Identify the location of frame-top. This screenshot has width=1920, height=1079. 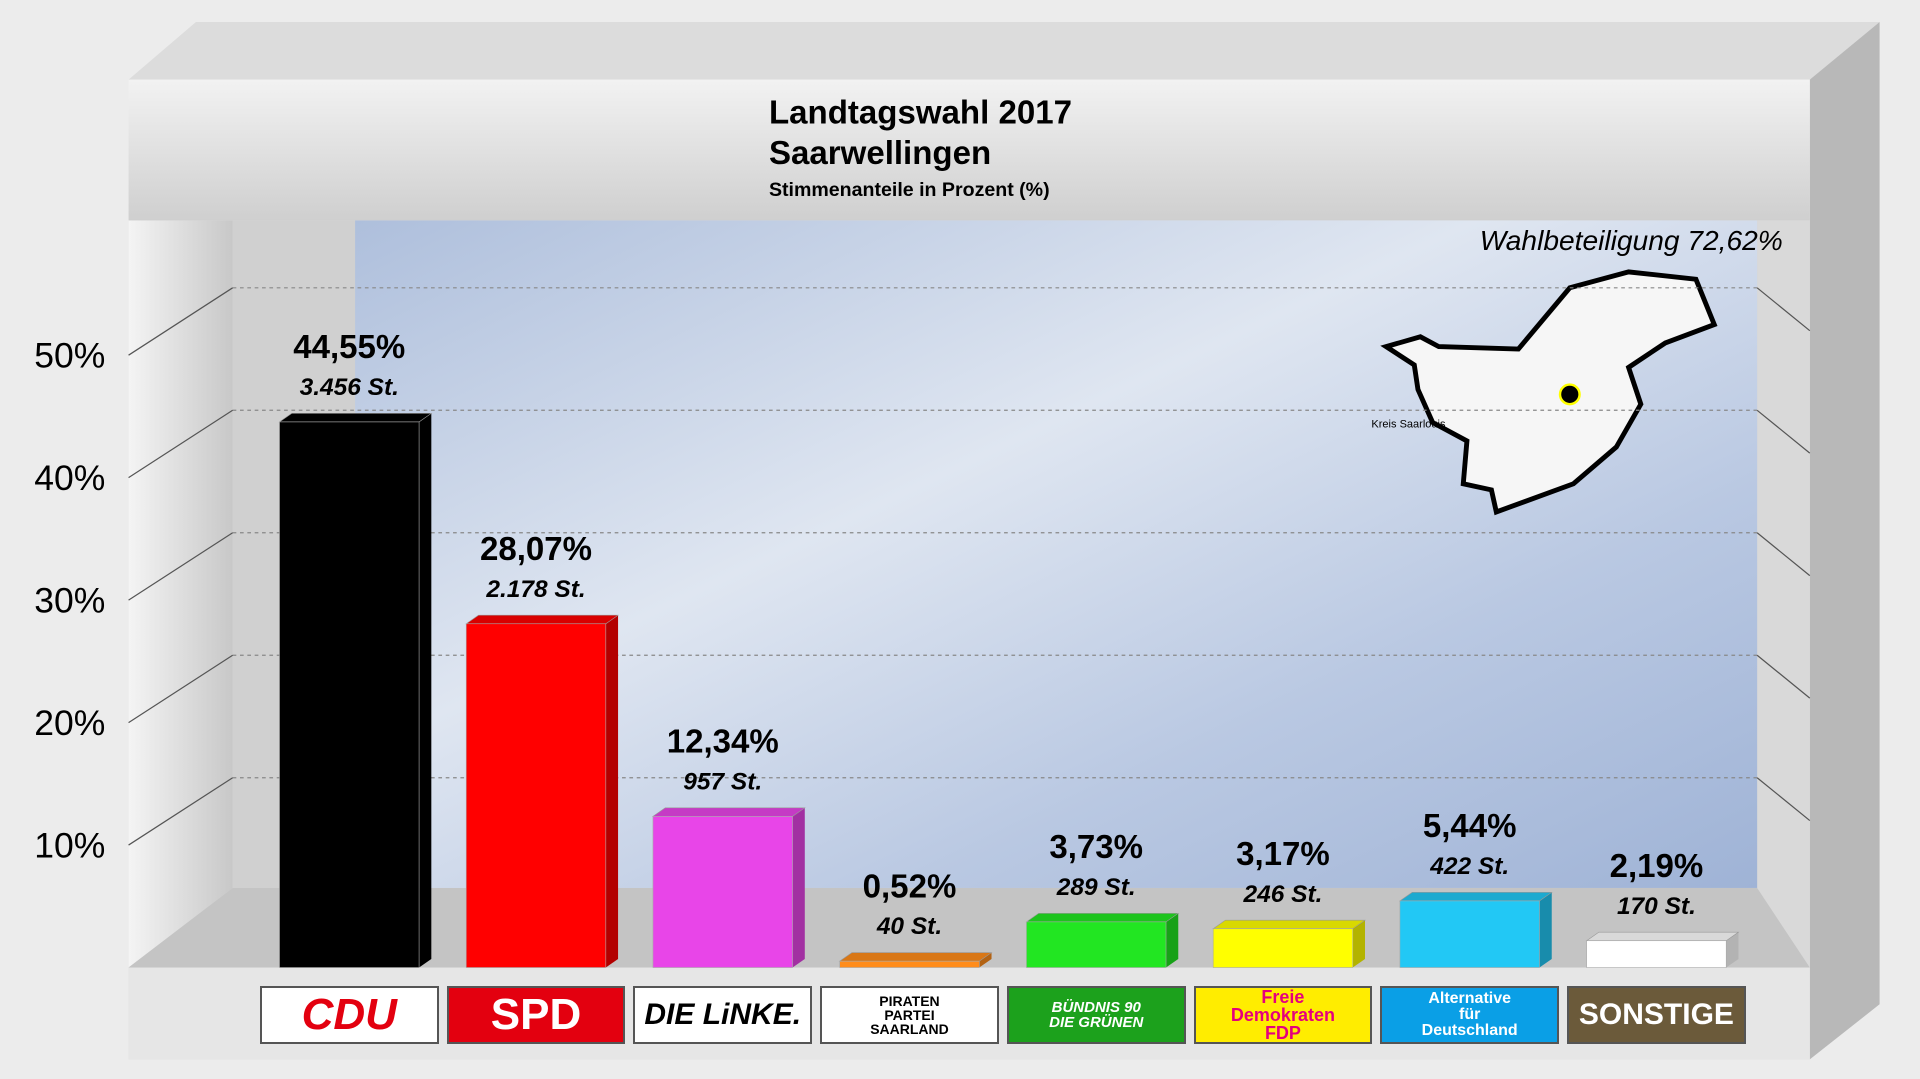
(1004, 51).